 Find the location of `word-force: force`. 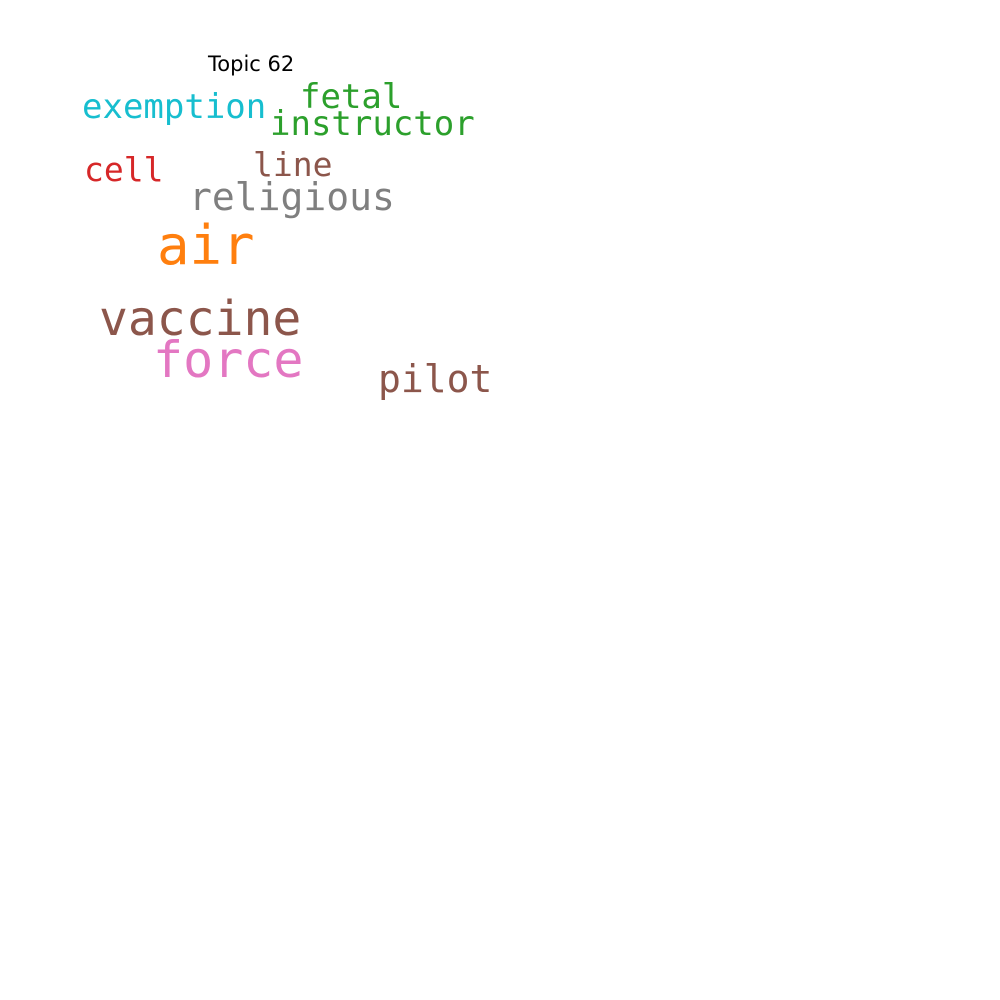

word-force: force is located at coordinates (228, 360).